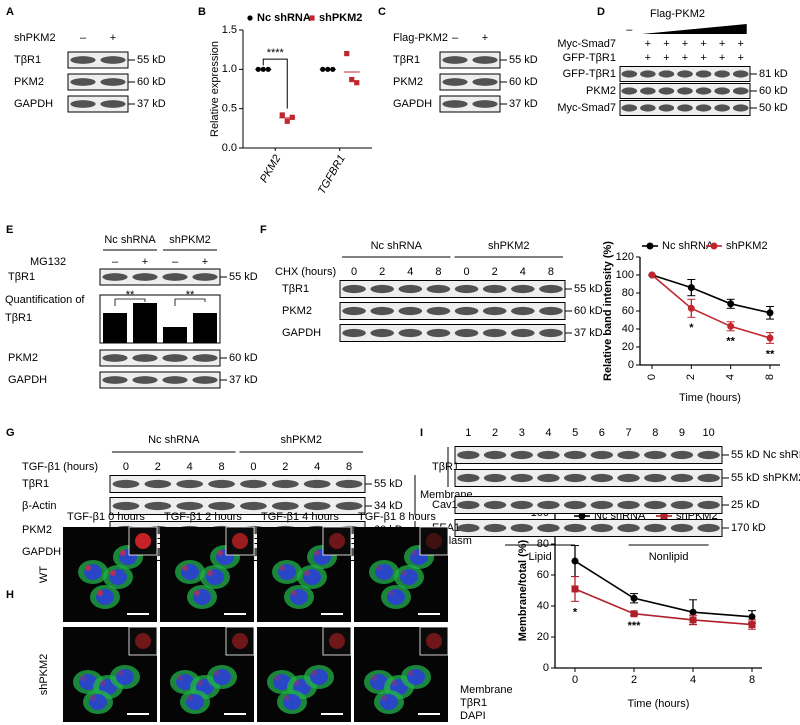  What do you see at coordinates (663, 607) in the screenshot?
I see `series-line` at bounding box center [663, 607].